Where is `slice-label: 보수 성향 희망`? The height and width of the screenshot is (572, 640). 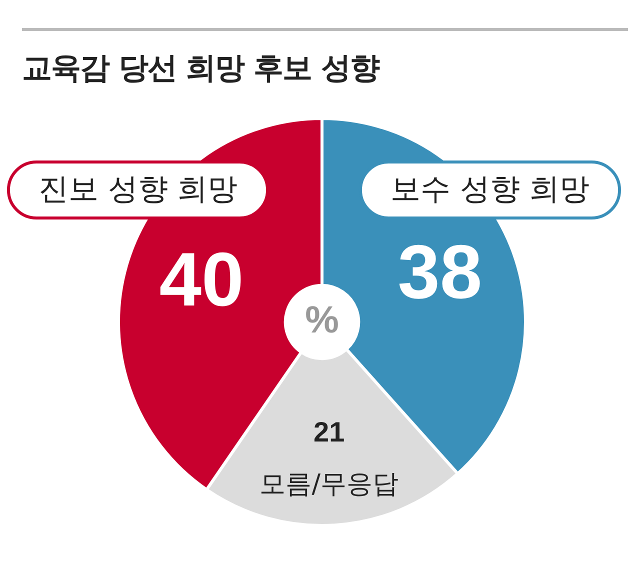
slice-label: 보수 성향 희망 is located at coordinates (490, 189).